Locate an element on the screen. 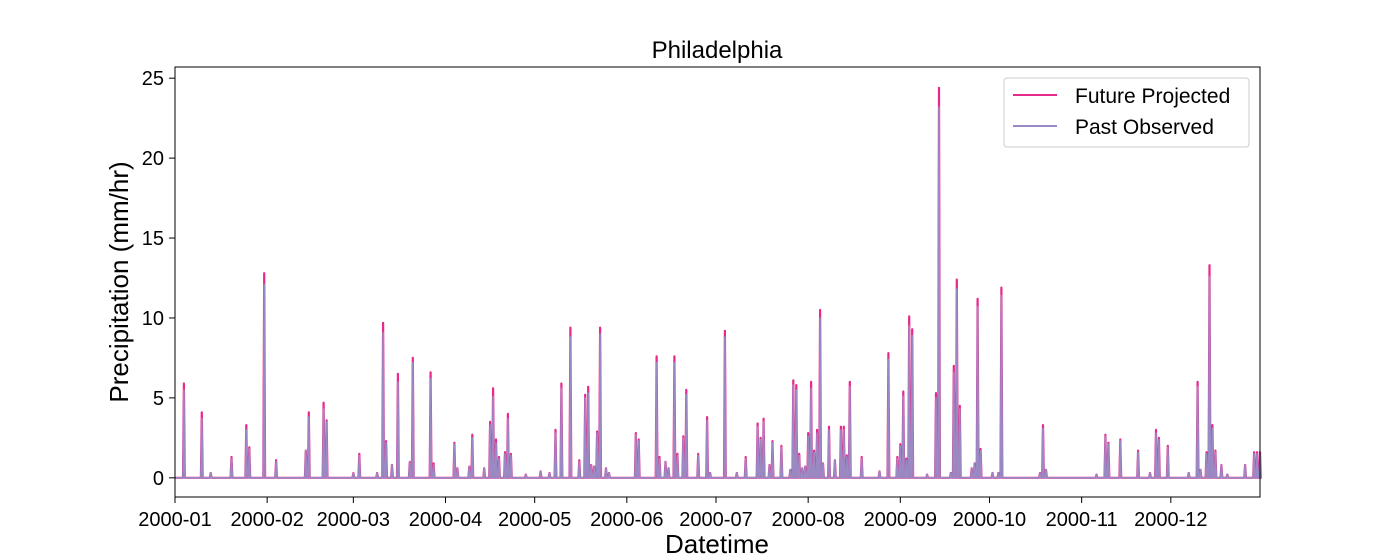 This screenshot has height=560, width=1400. y-tick-label: 5 is located at coordinates (158, 399).